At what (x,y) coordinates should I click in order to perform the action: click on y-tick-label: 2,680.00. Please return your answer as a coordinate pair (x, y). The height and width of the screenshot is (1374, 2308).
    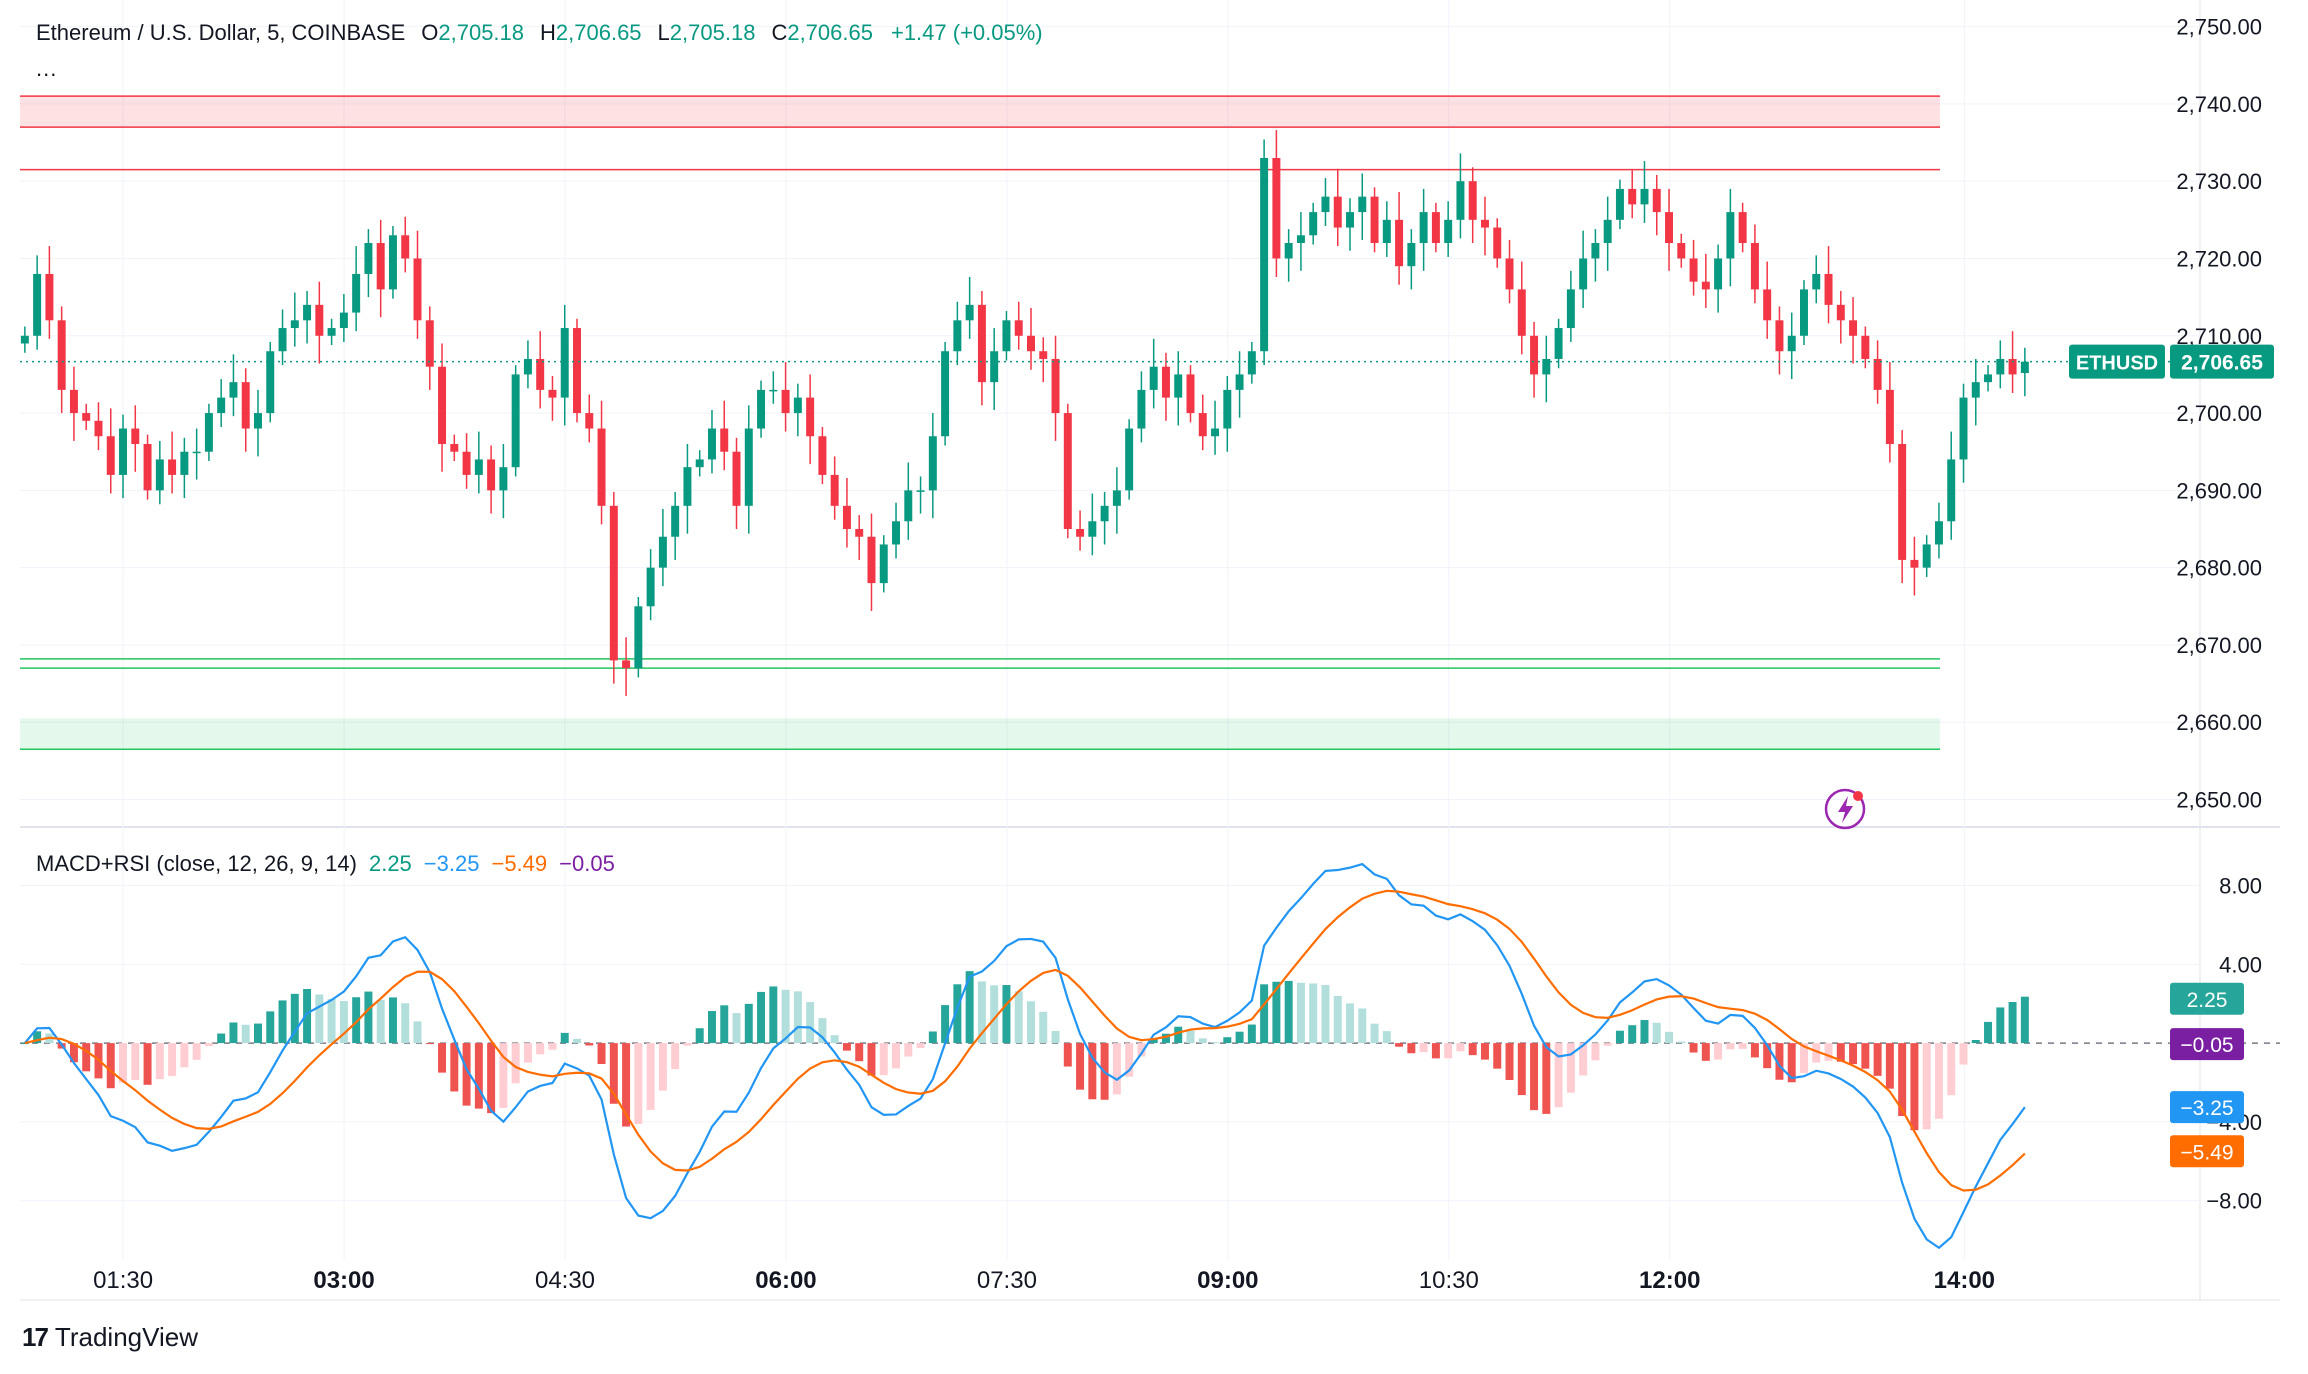
    Looking at the image, I should click on (2219, 568).